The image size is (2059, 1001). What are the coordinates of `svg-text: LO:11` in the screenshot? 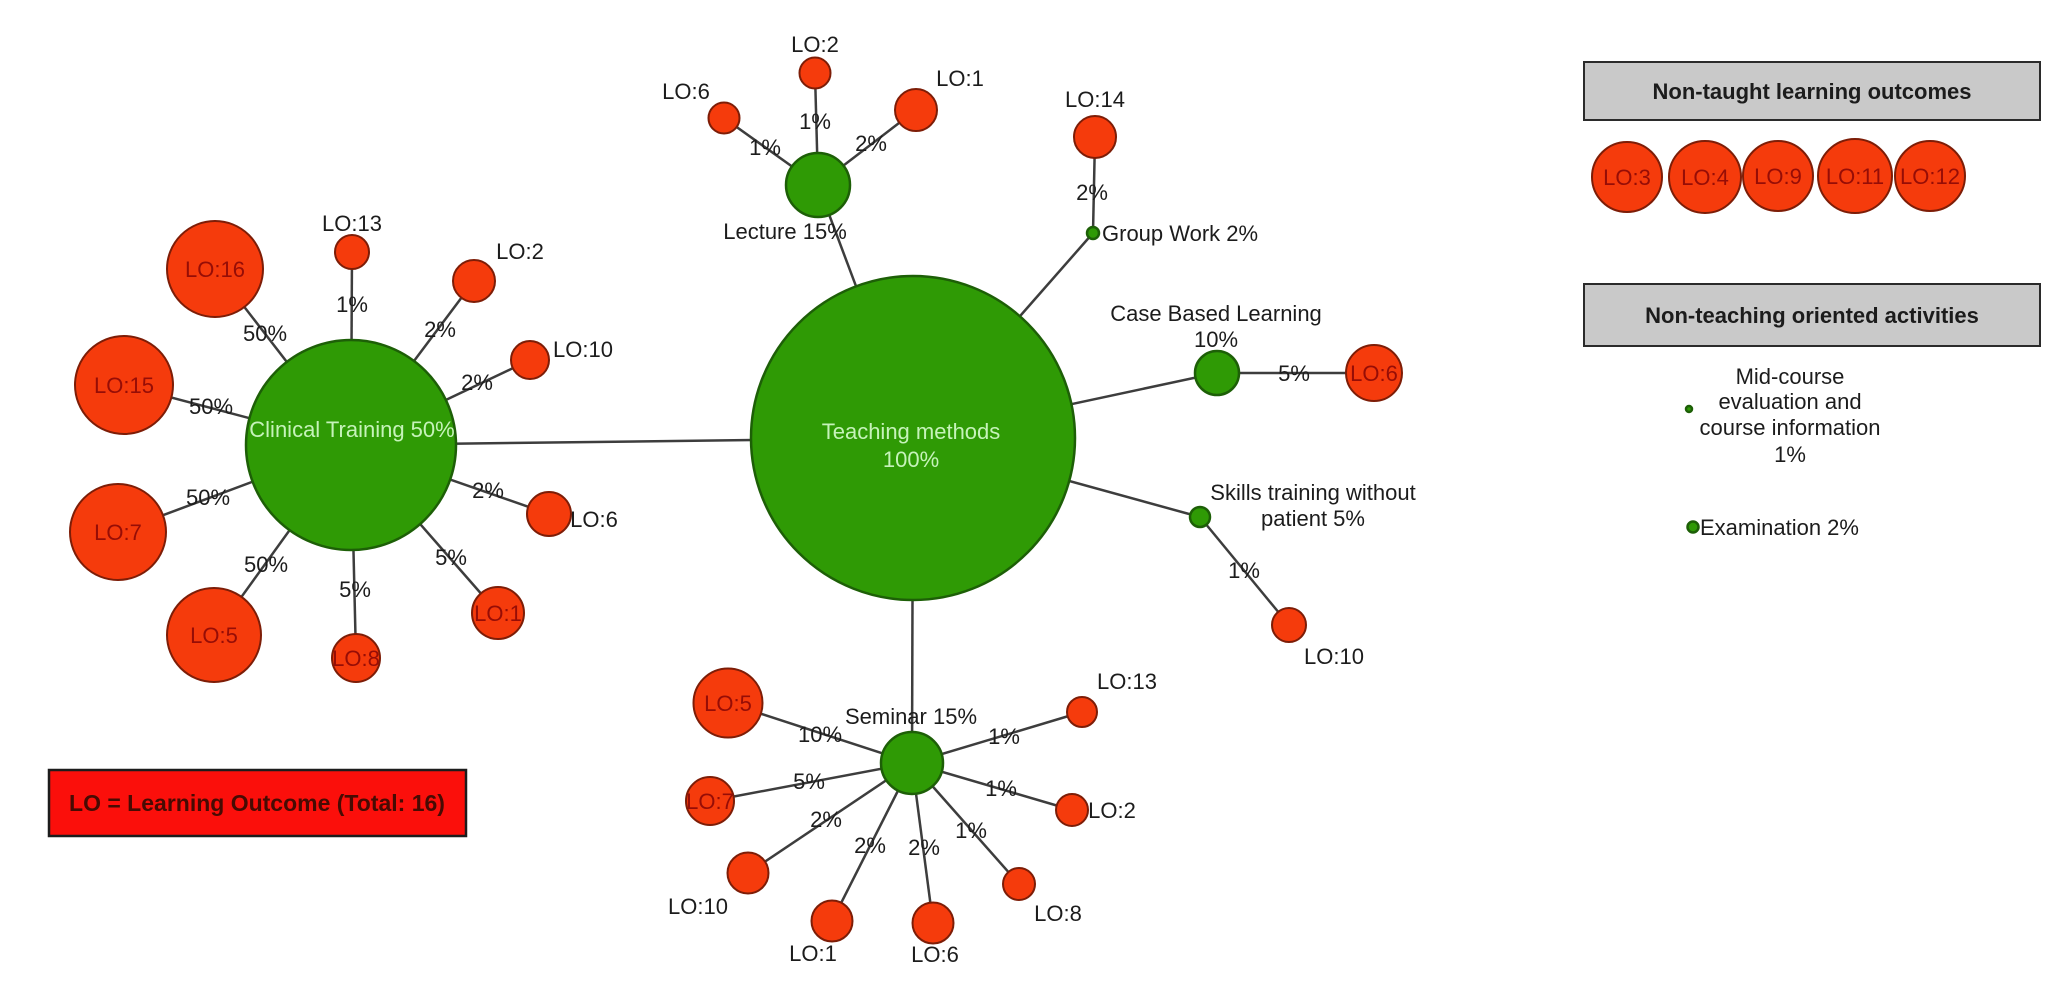 It's located at (1855, 176).